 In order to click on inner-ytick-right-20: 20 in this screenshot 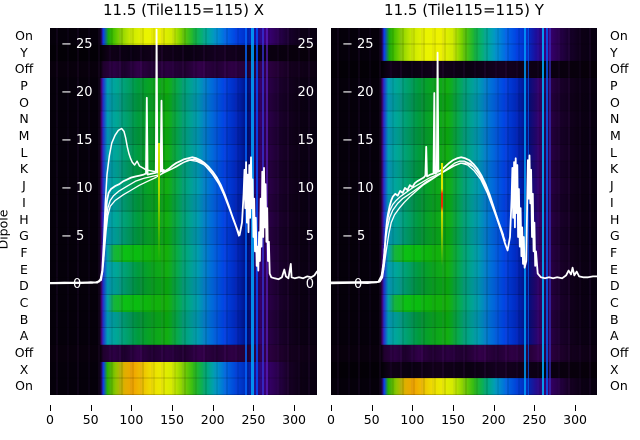, I will do `click(305, 92)`.